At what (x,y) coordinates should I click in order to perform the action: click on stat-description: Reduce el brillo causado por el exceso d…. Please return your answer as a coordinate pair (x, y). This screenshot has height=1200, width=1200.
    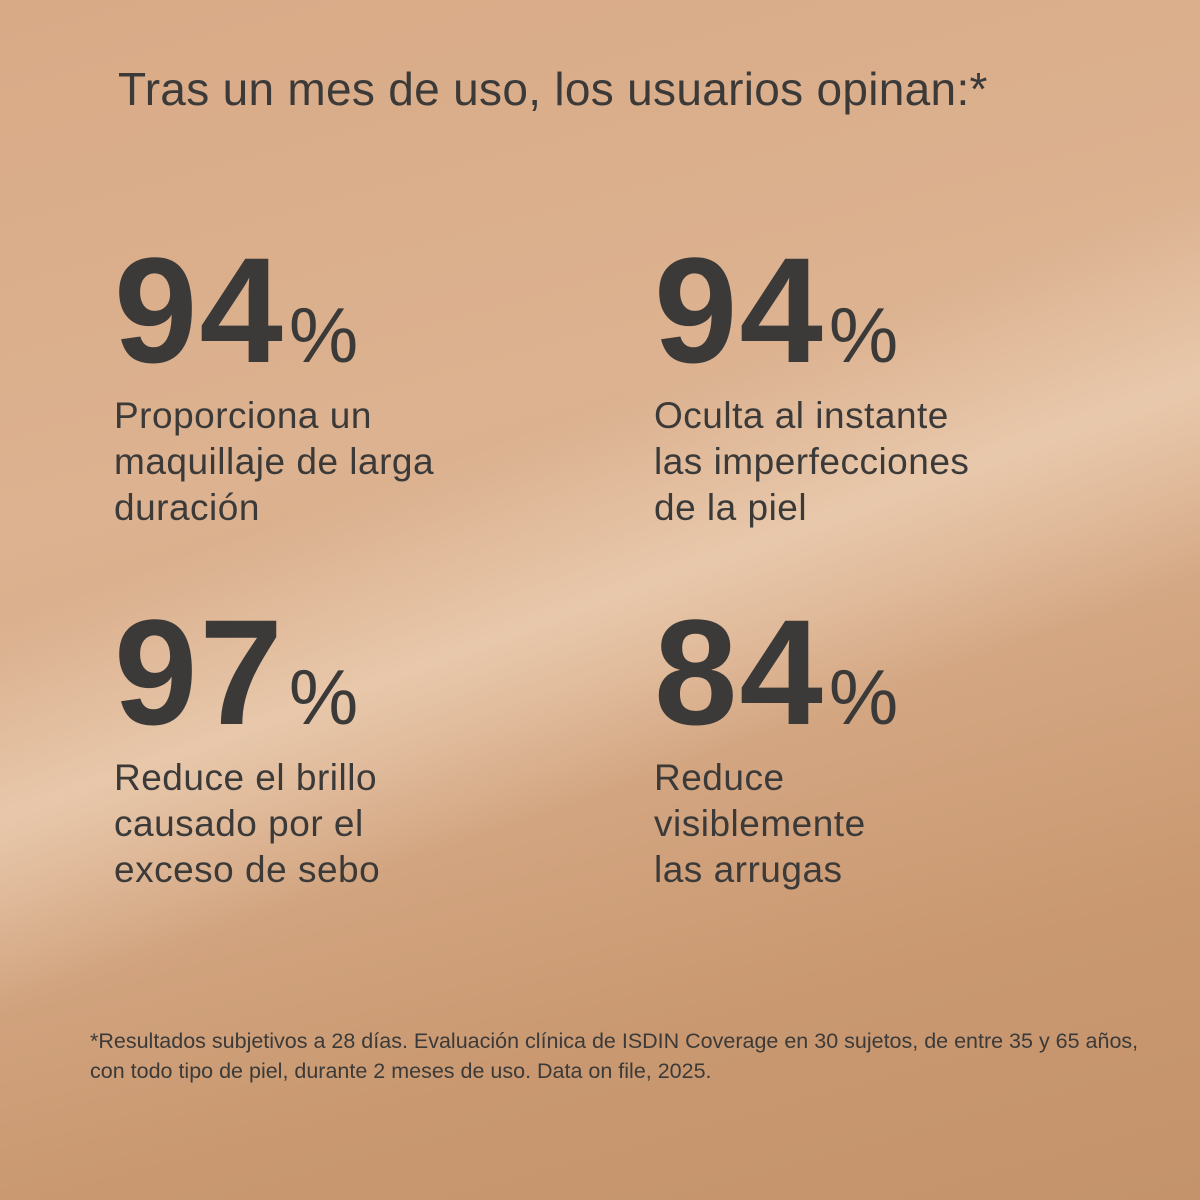
    Looking at the image, I should click on (247, 823).